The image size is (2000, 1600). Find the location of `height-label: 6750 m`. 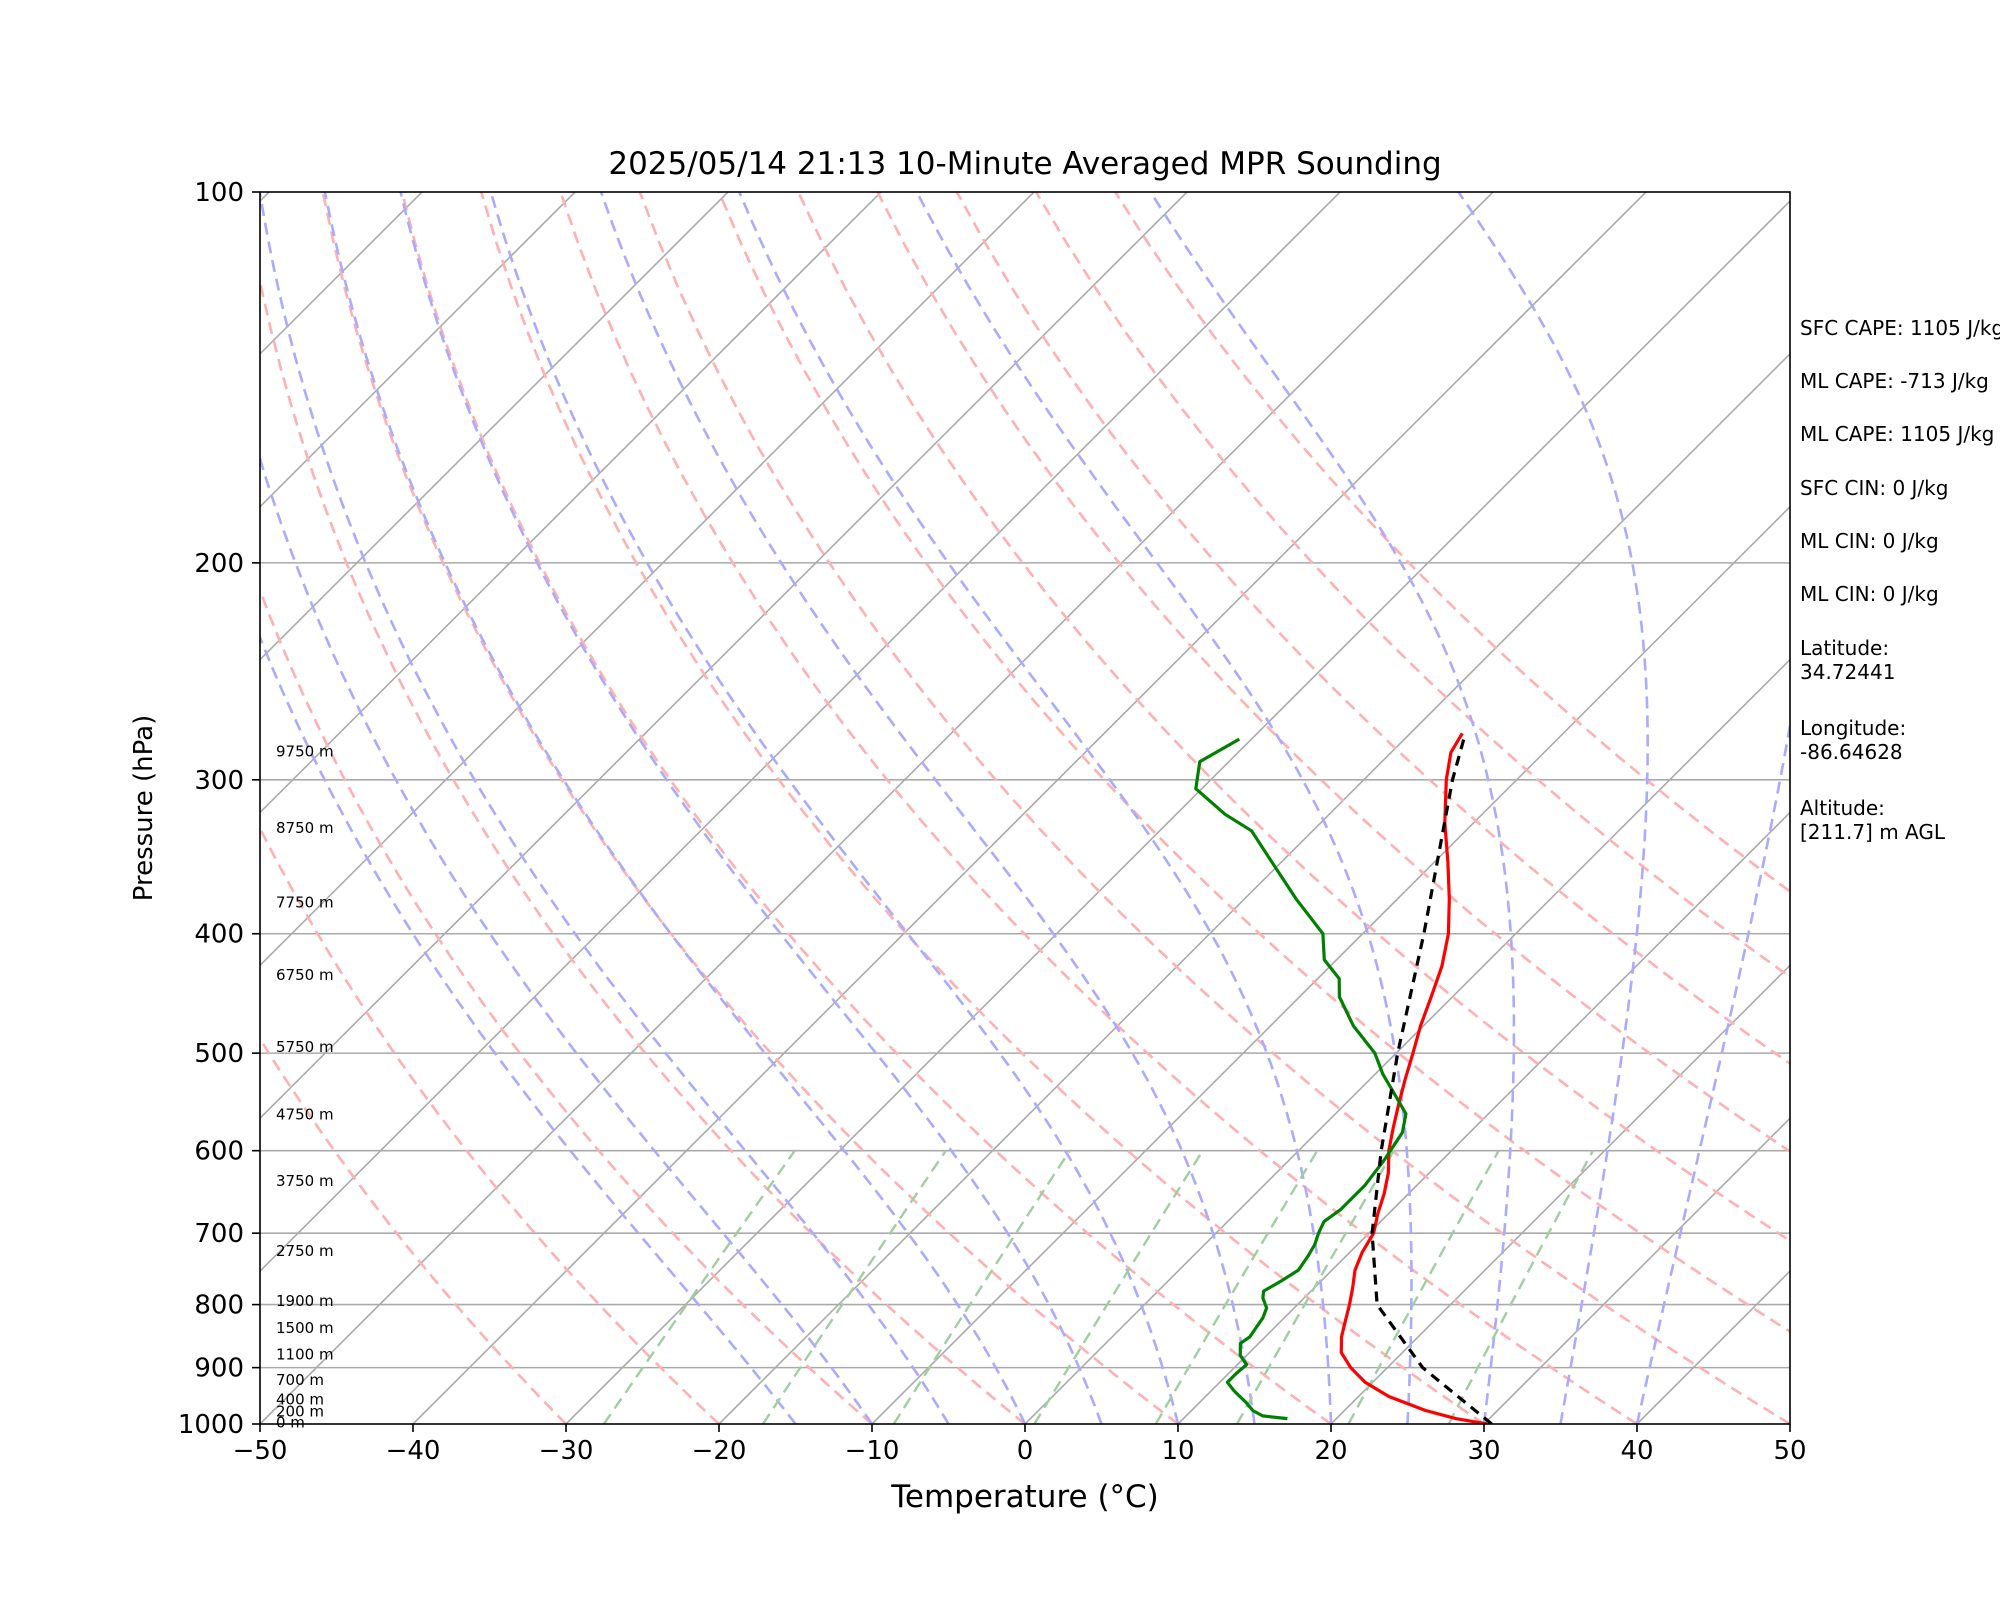

height-label: 6750 m is located at coordinates (305, 975).